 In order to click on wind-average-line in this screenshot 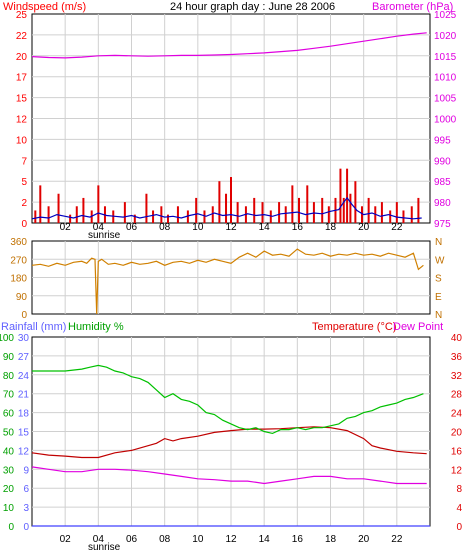, I will do `click(226, 208)`.